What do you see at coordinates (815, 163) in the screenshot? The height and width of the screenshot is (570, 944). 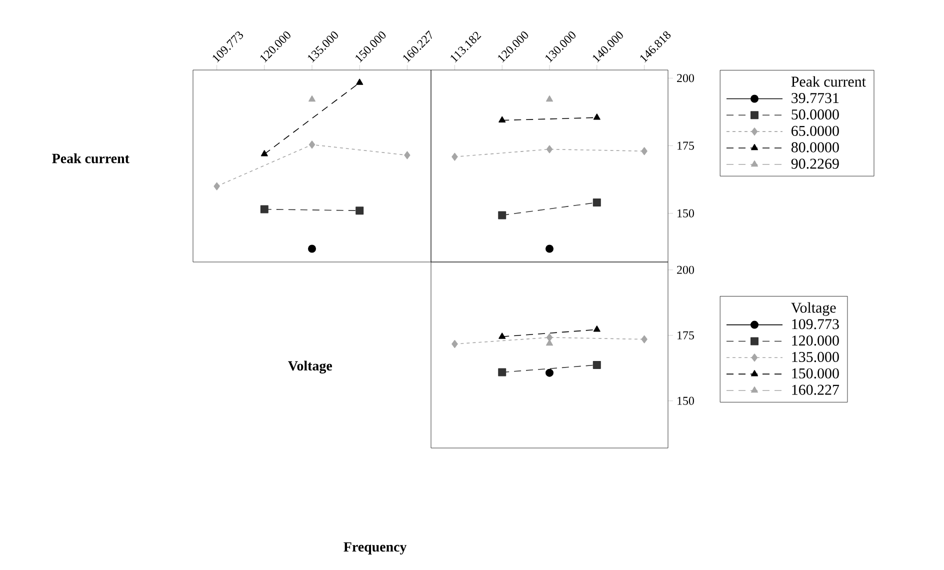 I see `legend-label: 90.2269` at bounding box center [815, 163].